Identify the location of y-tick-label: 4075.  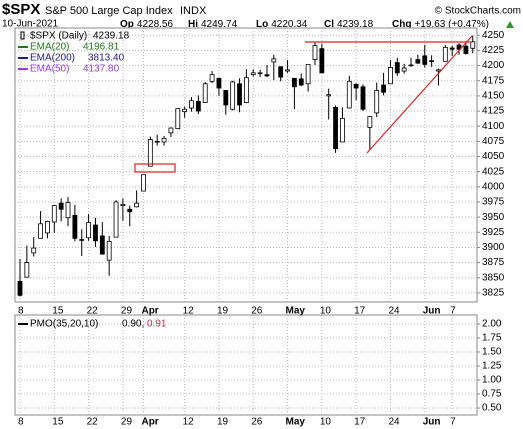
(493, 141).